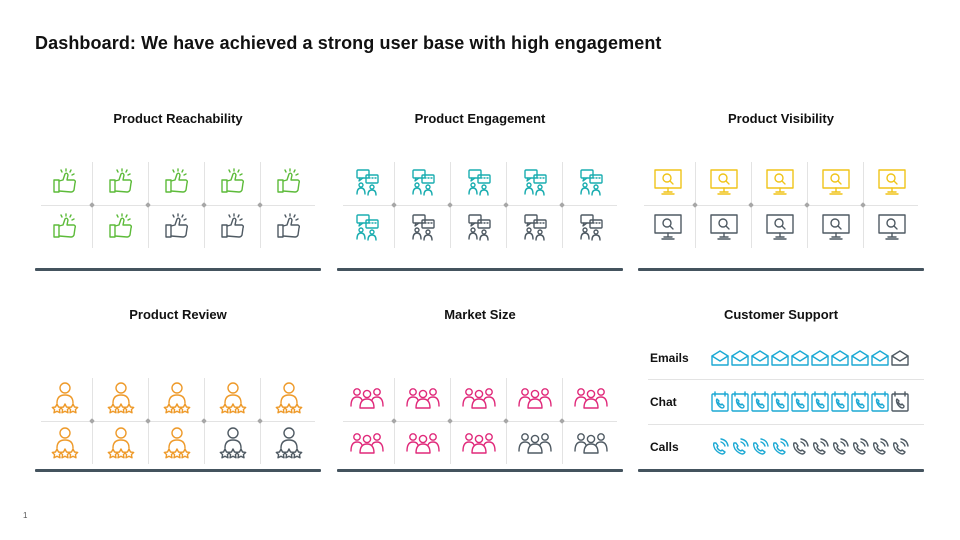 This screenshot has height=540, width=960. Describe the element at coordinates (781, 118) in the screenshot. I see `panel-title: Product Visibility` at that location.